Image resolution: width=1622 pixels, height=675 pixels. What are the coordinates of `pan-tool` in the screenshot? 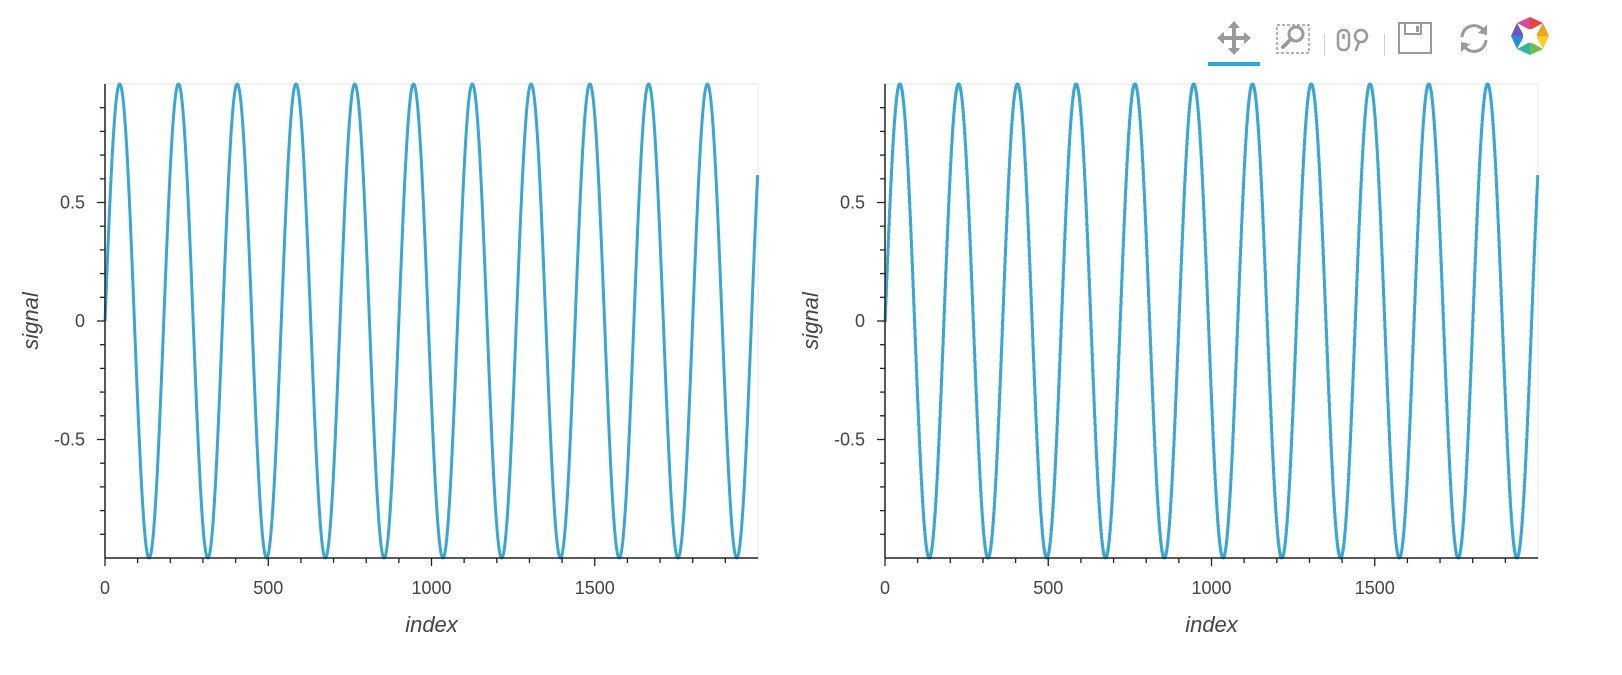 It's located at (1234, 38).